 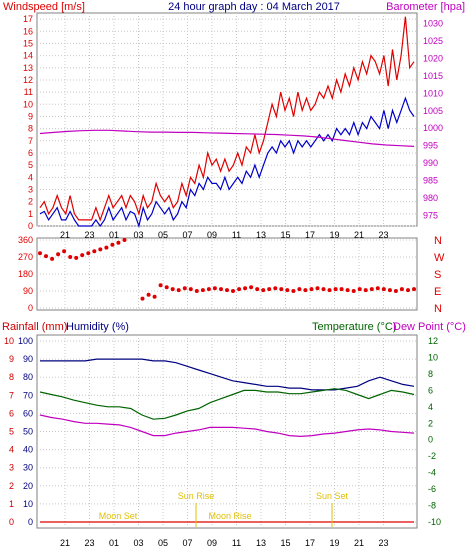 I want to click on humidity-tick-label: 30, so click(x=28, y=468).